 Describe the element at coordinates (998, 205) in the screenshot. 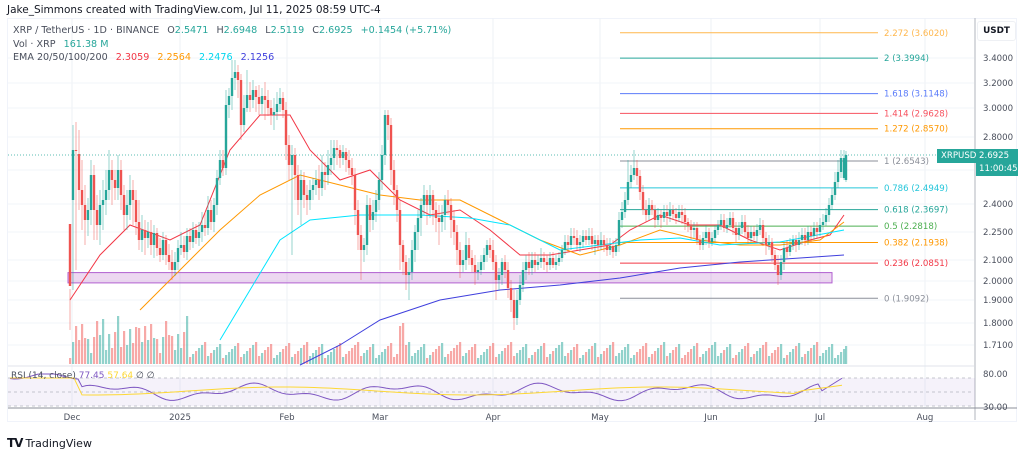

I see `price-tick: 2.4000` at that location.